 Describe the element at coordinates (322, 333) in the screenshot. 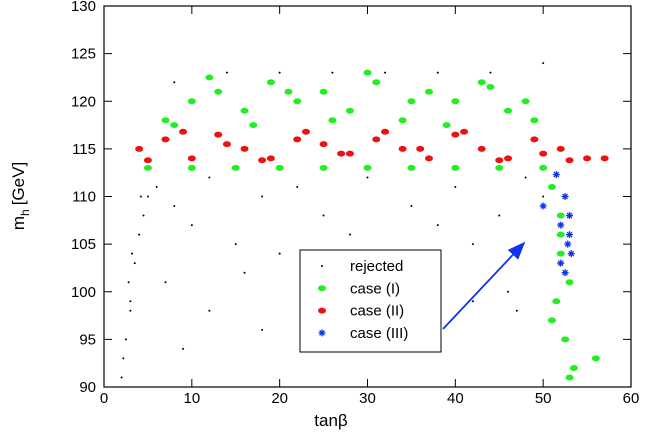

I see `legend-marker` at that location.